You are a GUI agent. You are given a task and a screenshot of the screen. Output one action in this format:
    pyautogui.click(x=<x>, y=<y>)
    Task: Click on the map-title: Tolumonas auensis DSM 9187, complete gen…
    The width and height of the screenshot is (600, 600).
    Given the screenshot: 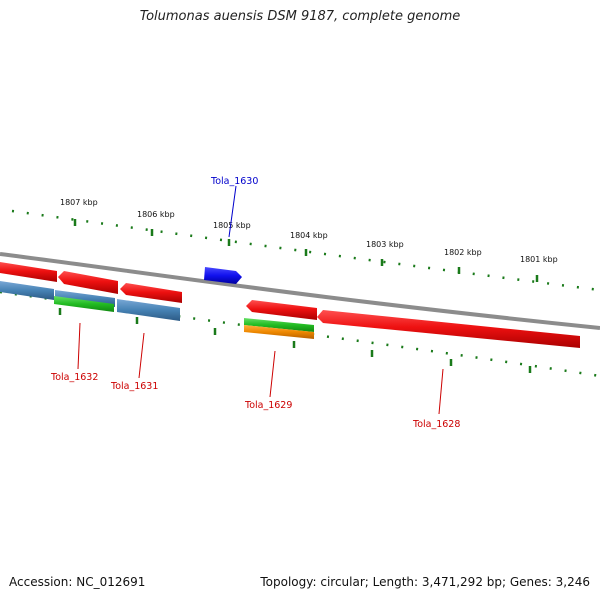 What is the action you would take?
    pyautogui.click(x=300, y=16)
    